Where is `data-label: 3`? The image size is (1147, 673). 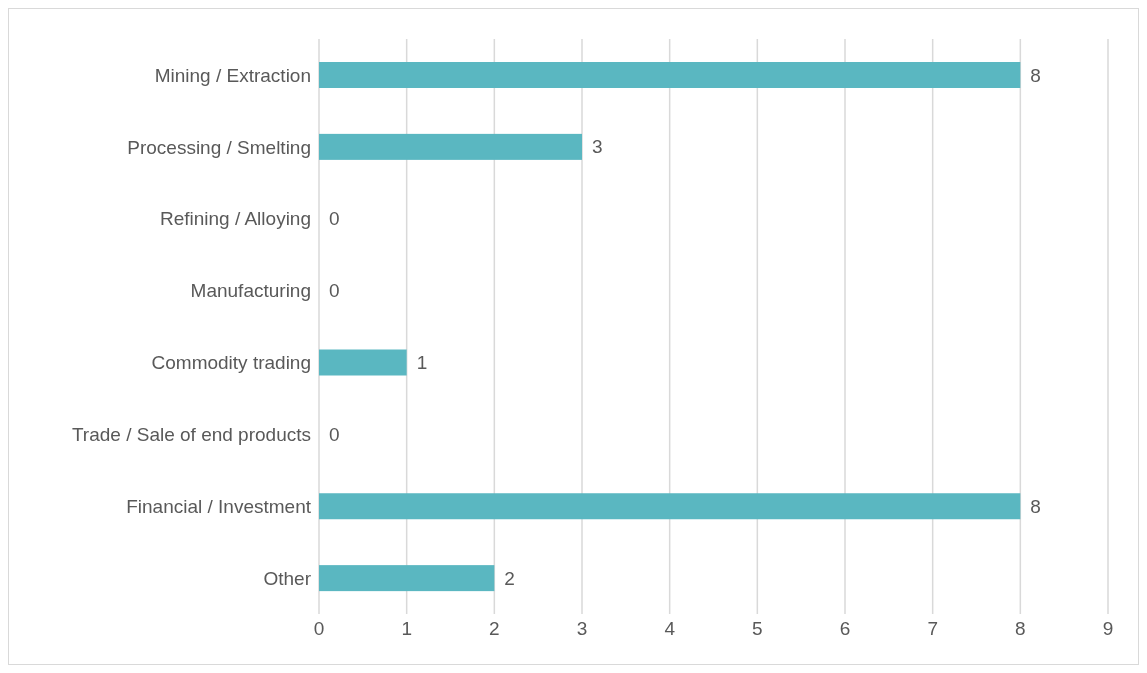
data-label: 3 is located at coordinates (597, 147).